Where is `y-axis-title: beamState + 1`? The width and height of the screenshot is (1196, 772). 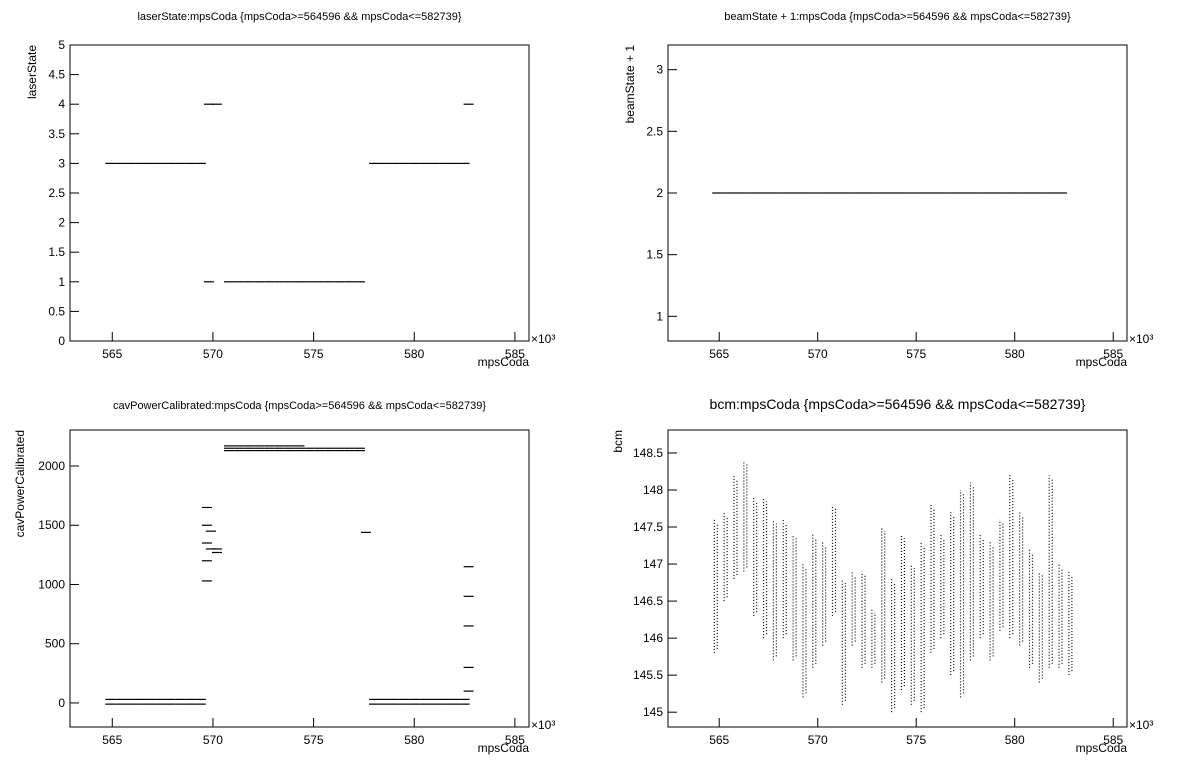
y-axis-title: beamState + 1 is located at coordinates (630, 84).